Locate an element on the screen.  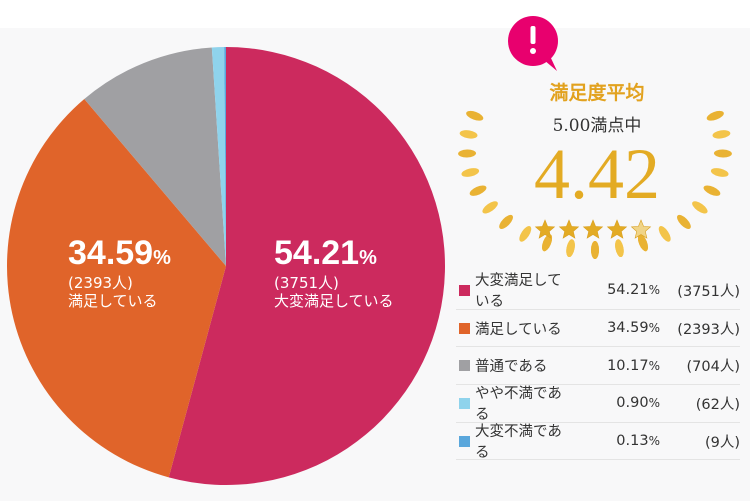
legend-label: 大変満足している is located at coordinates (518, 292).